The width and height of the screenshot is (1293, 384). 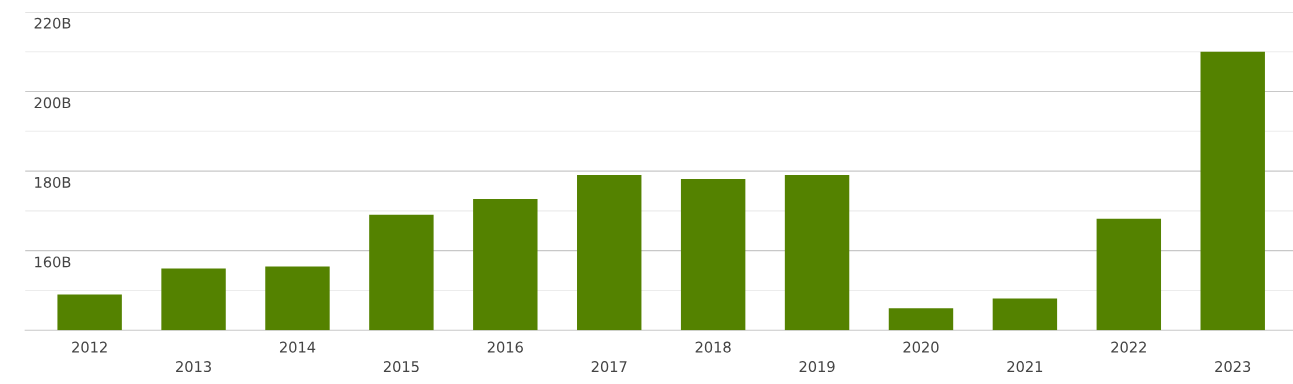 I want to click on x-tick-label: 2014, so click(x=297, y=347).